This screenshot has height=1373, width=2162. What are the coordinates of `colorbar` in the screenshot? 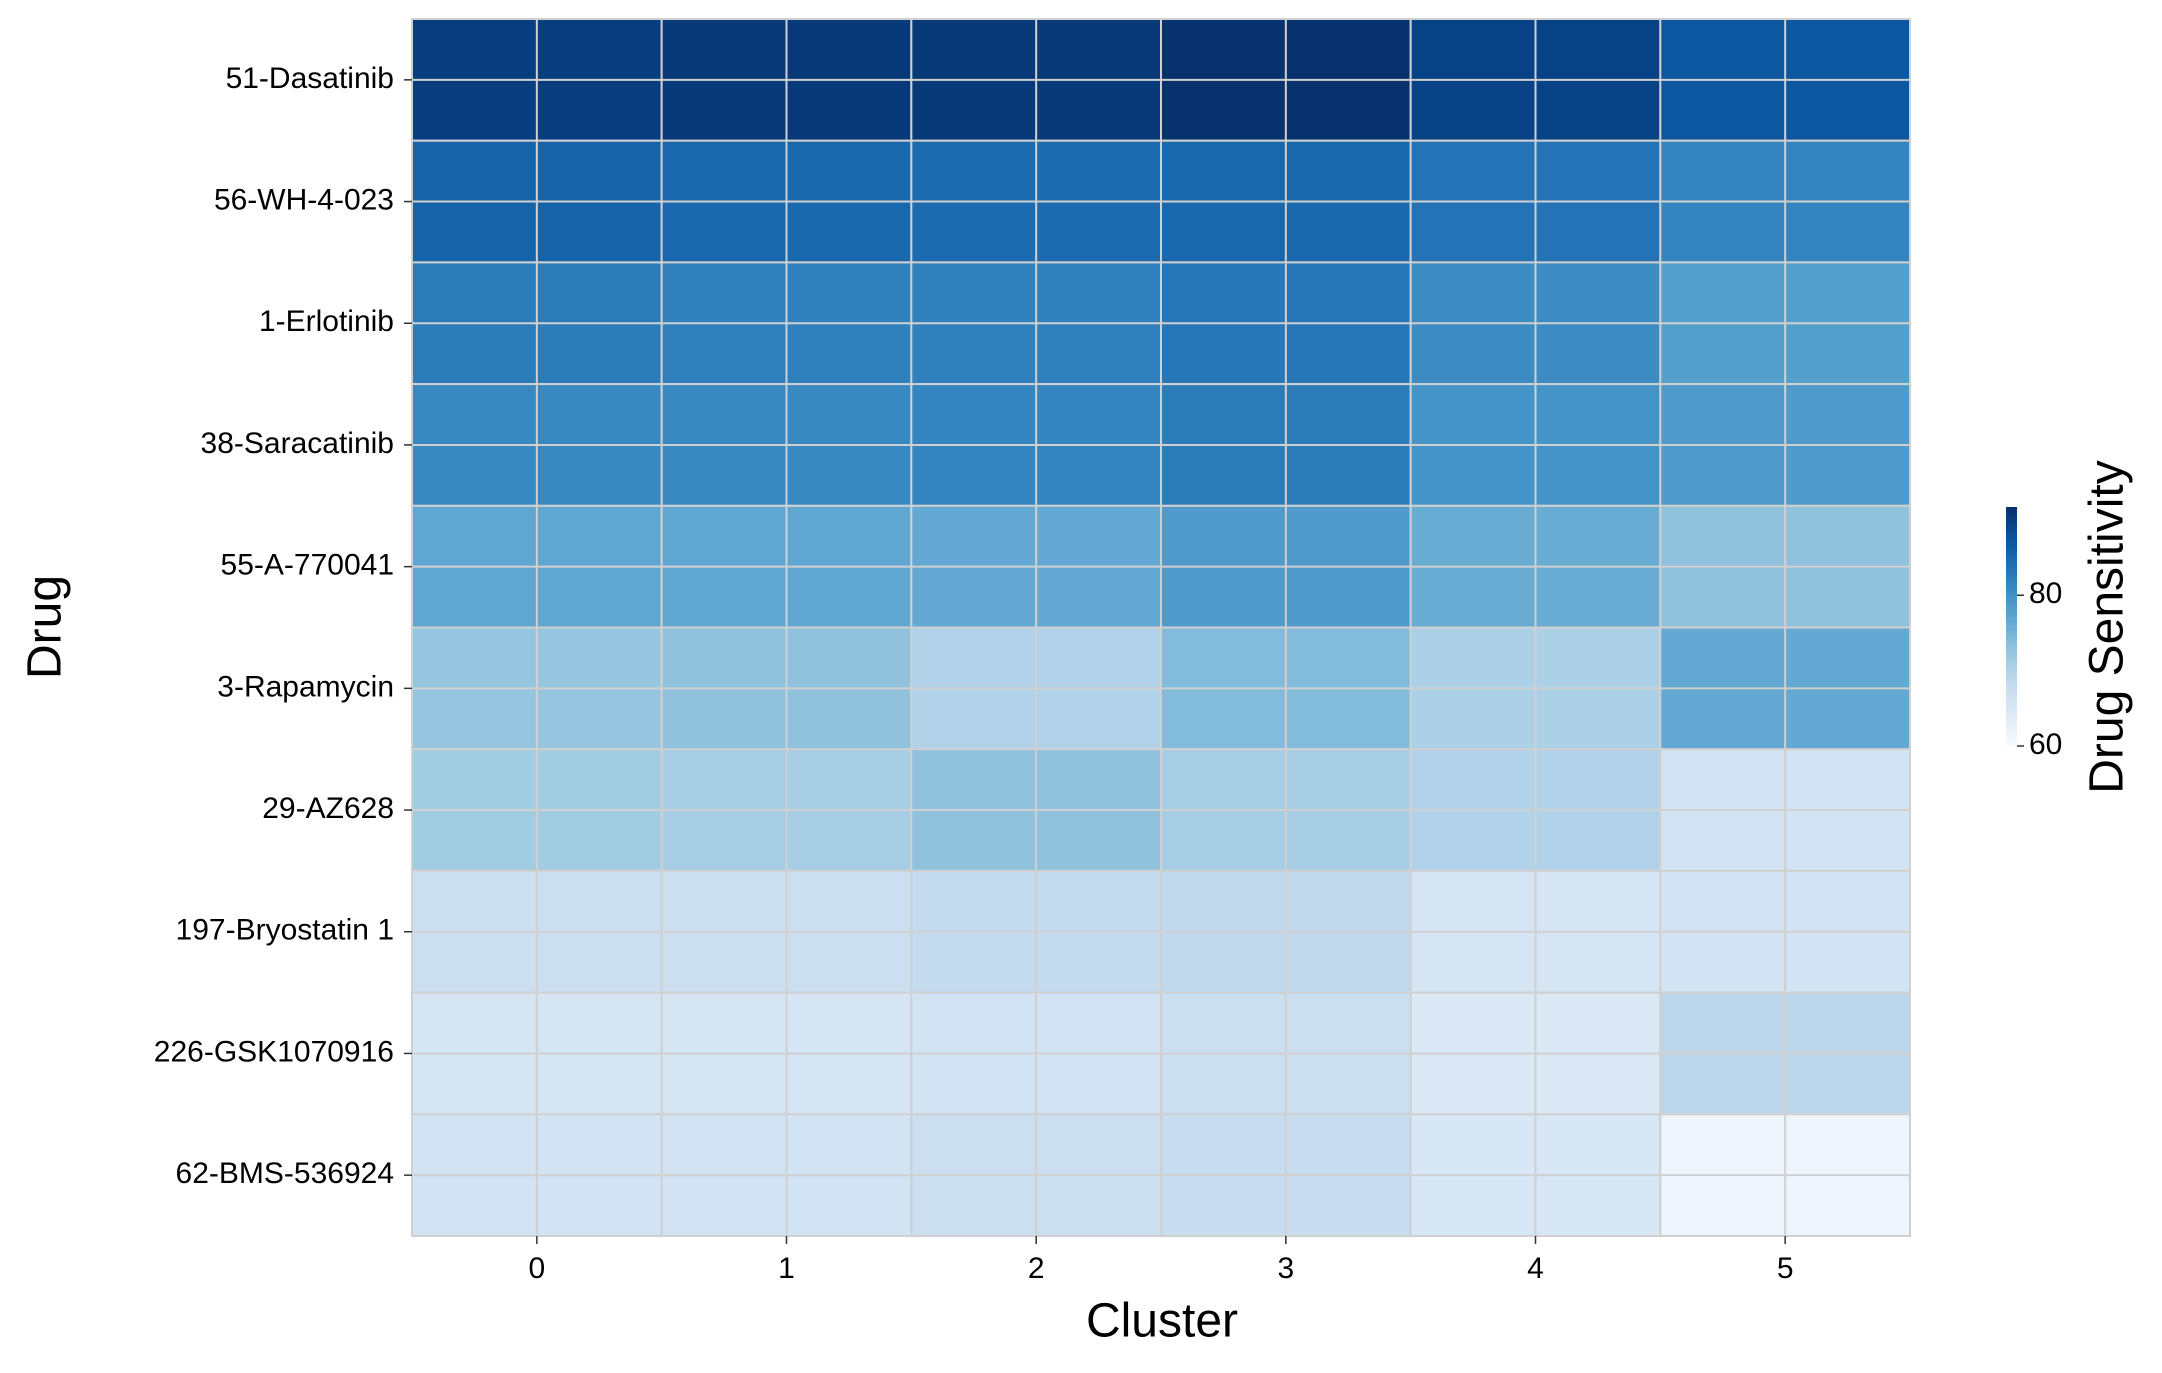 It's located at (2011, 626).